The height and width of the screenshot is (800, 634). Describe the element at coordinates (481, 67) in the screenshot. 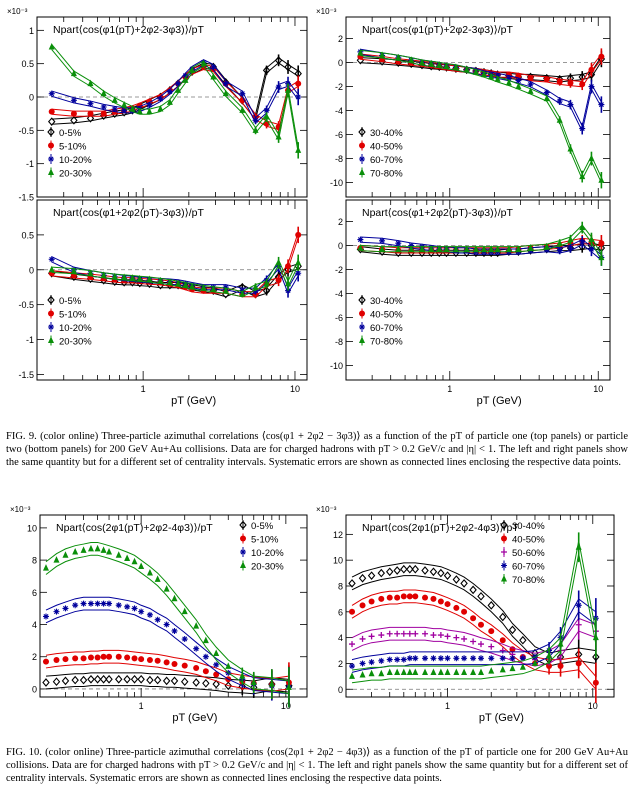

I see `series-30-40%` at that location.